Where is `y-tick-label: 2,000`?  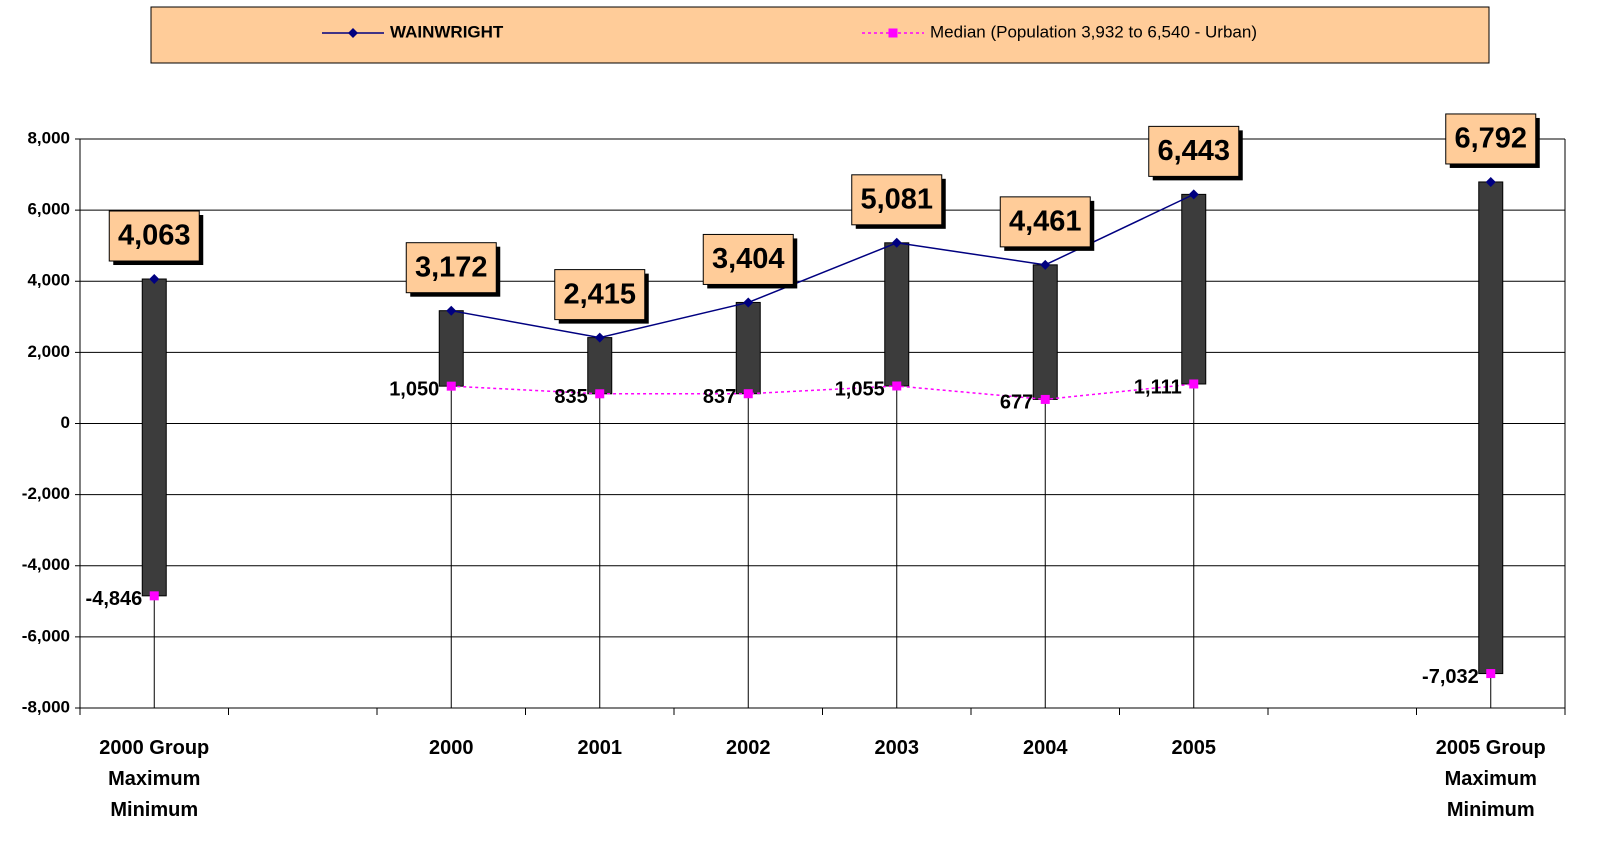
y-tick-label: 2,000 is located at coordinates (48, 351).